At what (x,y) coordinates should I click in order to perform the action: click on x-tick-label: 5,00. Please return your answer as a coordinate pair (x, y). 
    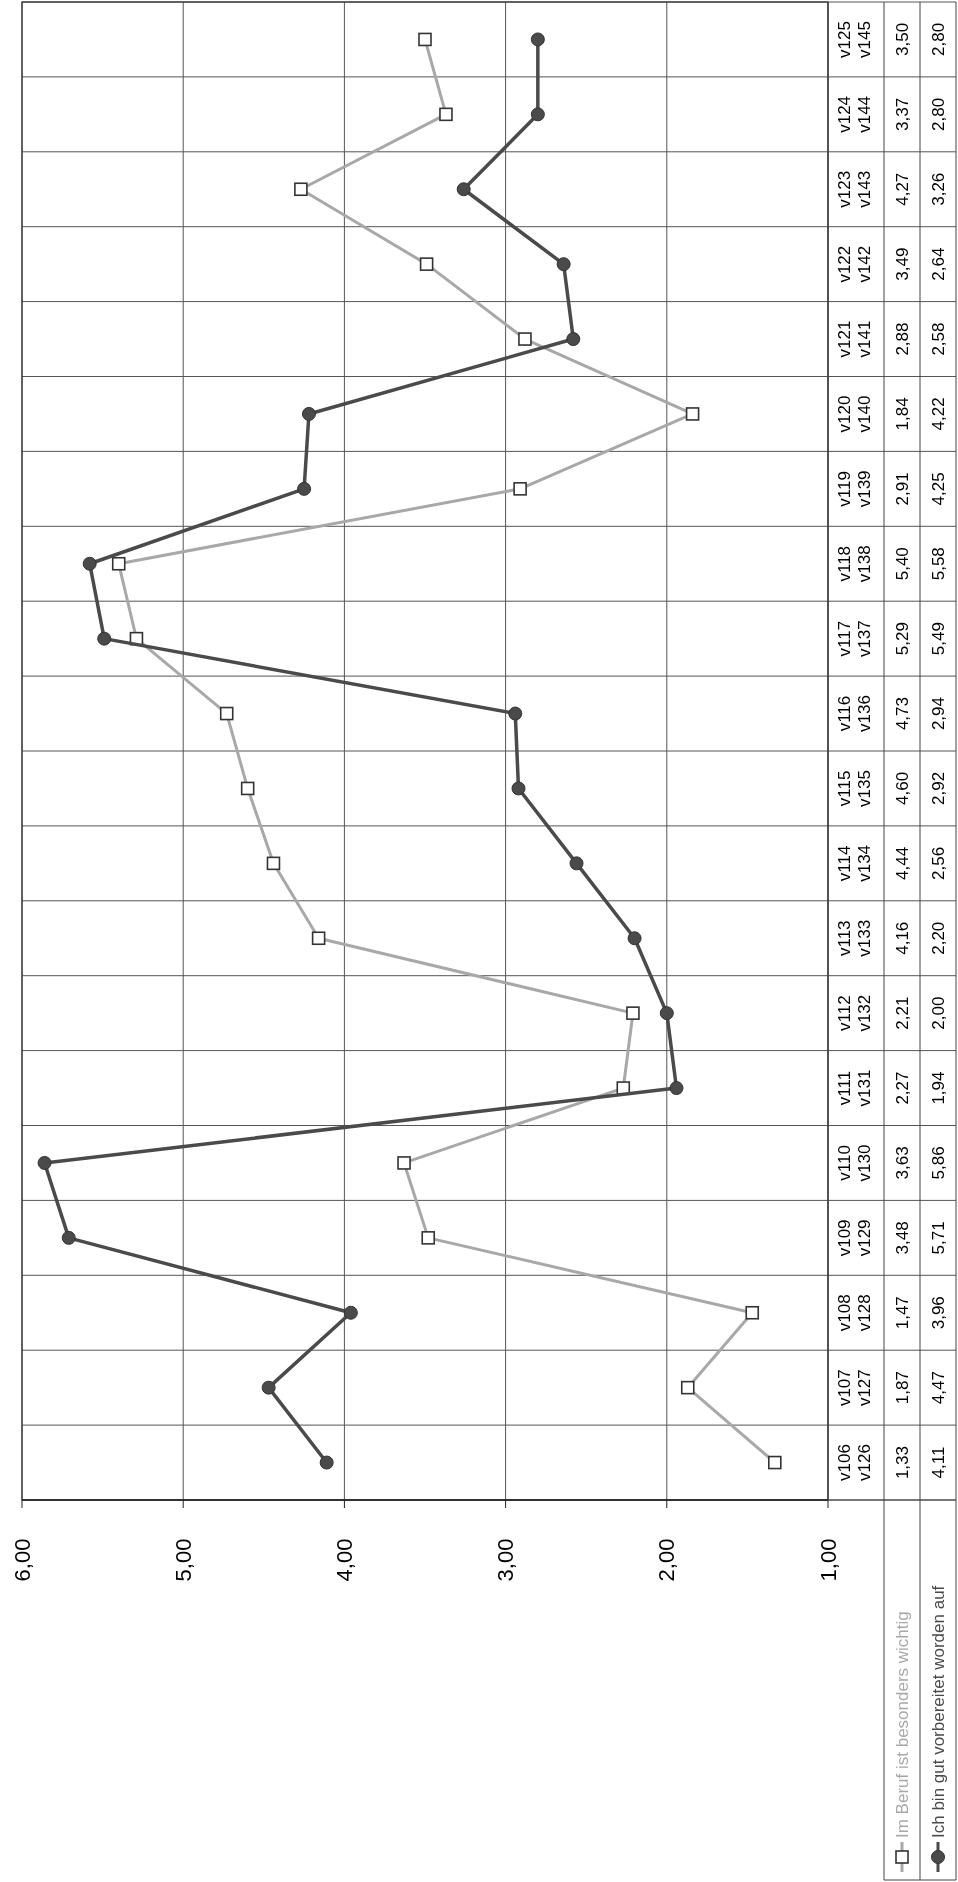
    Looking at the image, I should click on (183, 1560).